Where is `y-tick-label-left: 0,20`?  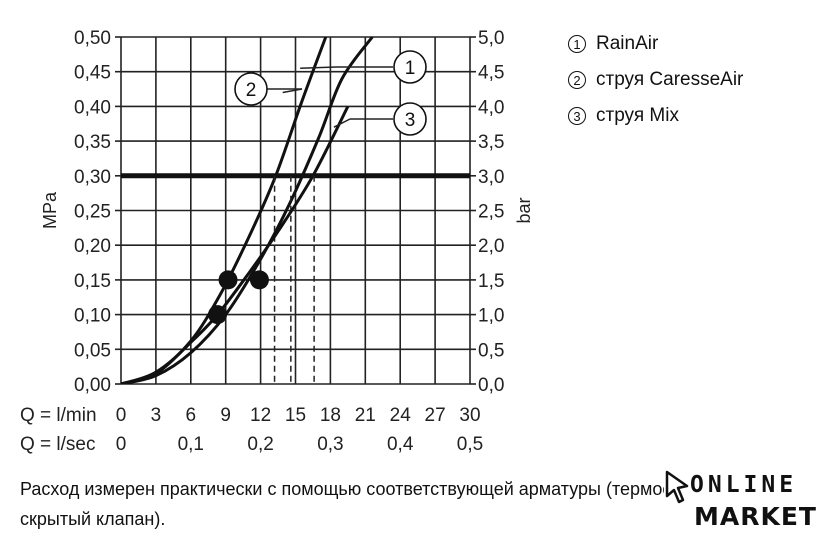
y-tick-label-left: 0,20 is located at coordinates (92, 246).